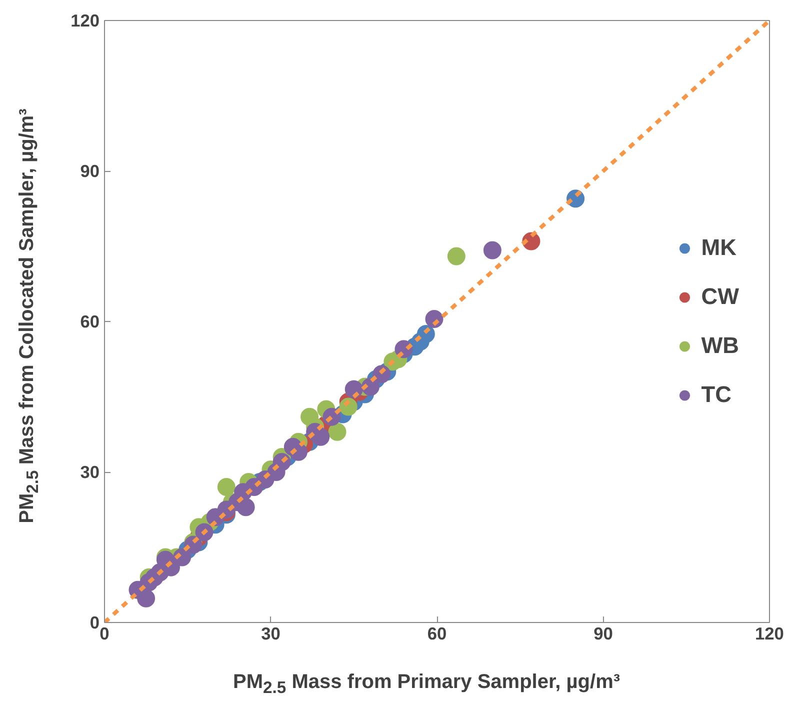 The image size is (789, 714). I want to click on y-tick-label: 90, so click(90, 171).